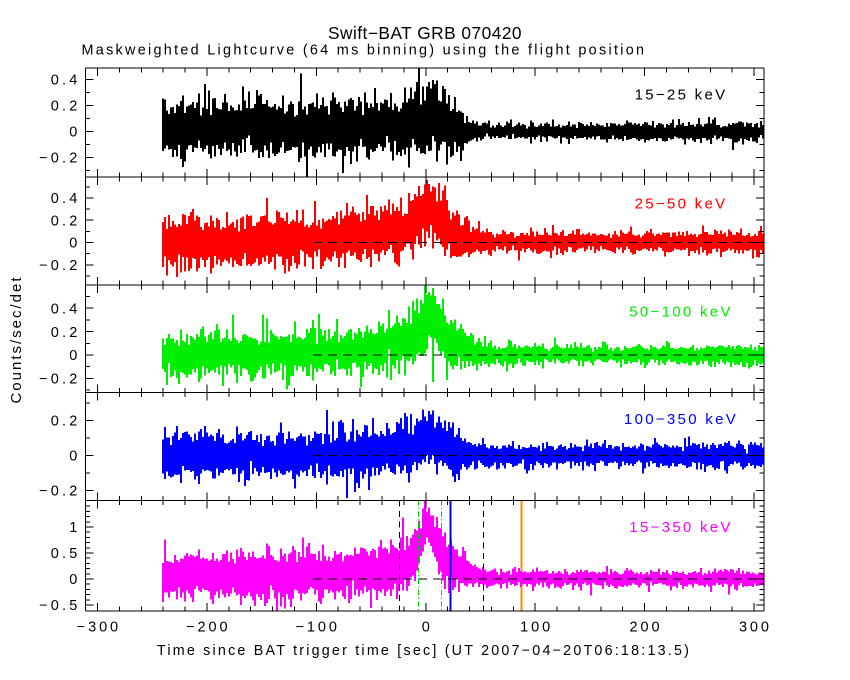 This screenshot has height=680, width=850. Describe the element at coordinates (681, 419) in the screenshot. I see `svg-text: 100−350 keV` at that location.